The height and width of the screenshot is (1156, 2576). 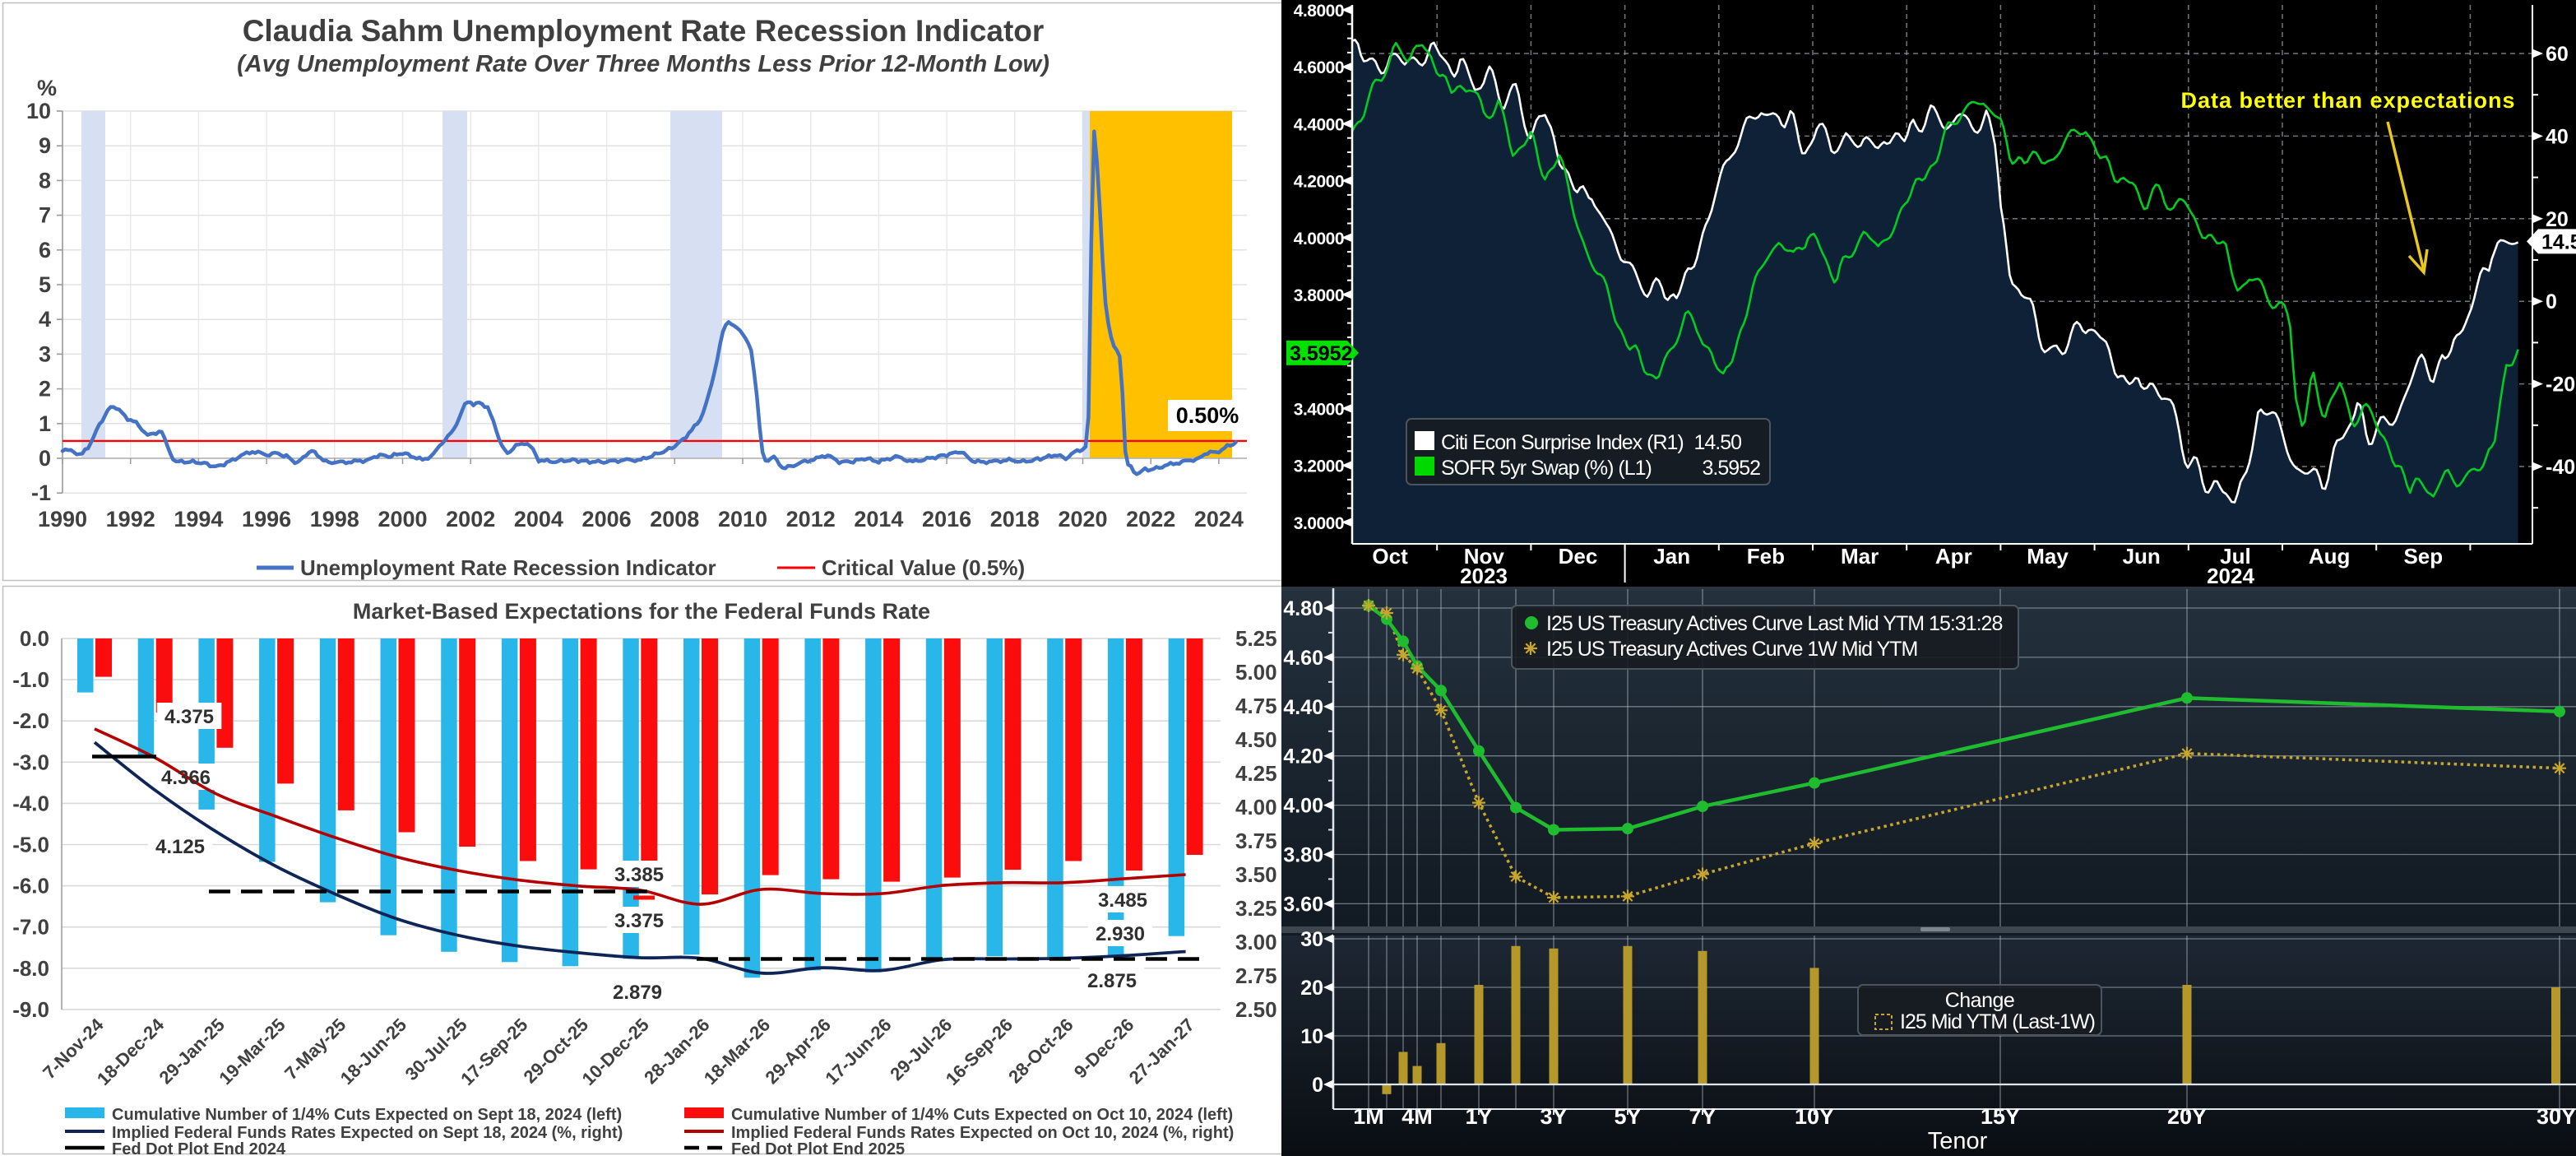 What do you see at coordinates (1563, 442) in the screenshot?
I see `svg-text: Citi Econ Surprise Index (R1)` at bounding box center [1563, 442].